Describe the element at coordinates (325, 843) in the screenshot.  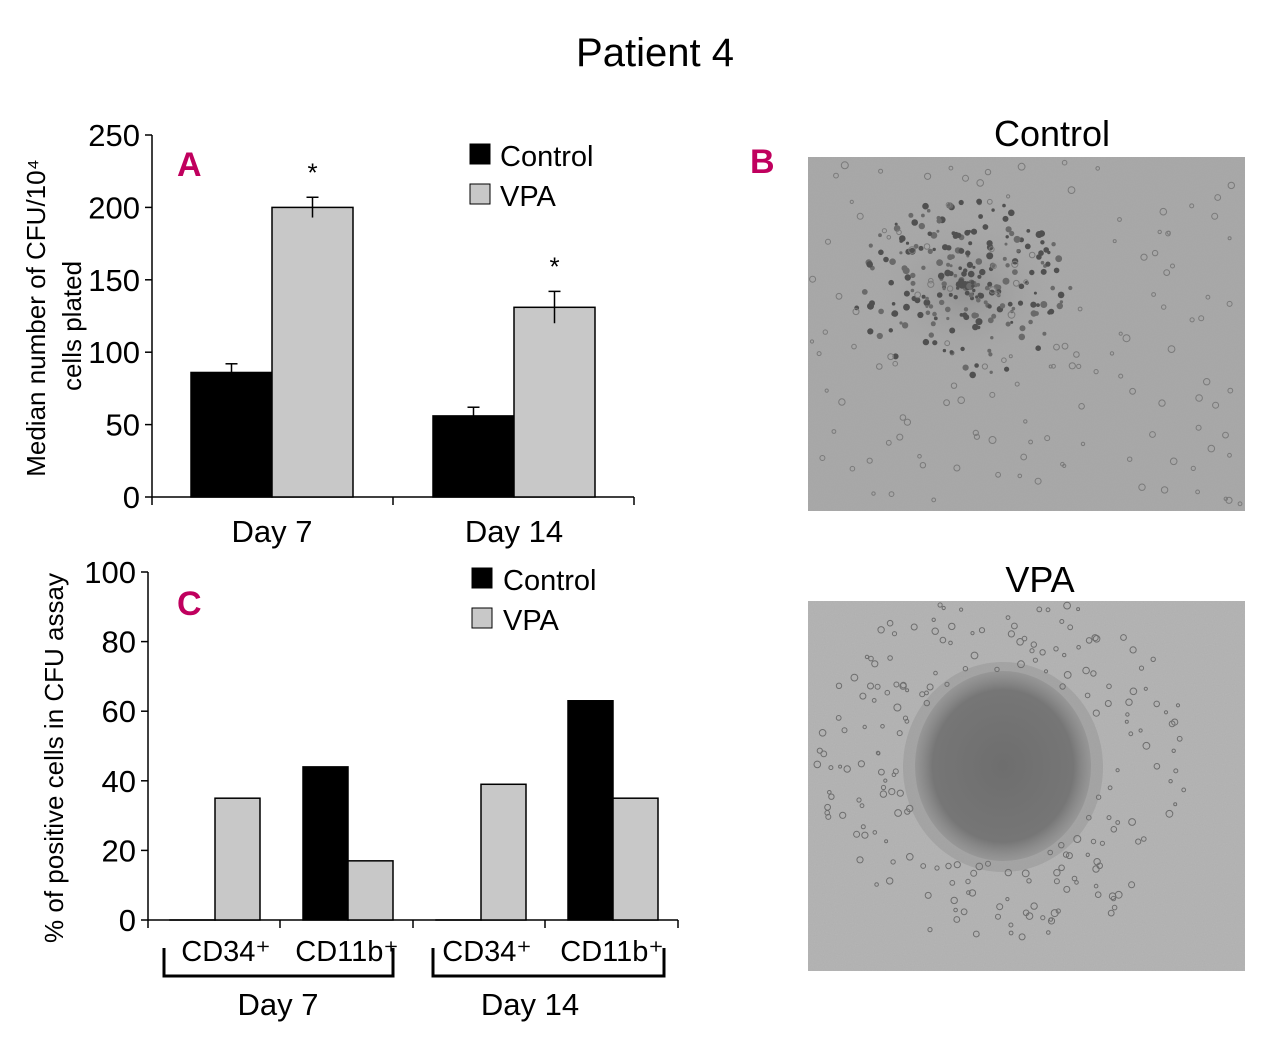
I see `panel-c-bar-control` at that location.